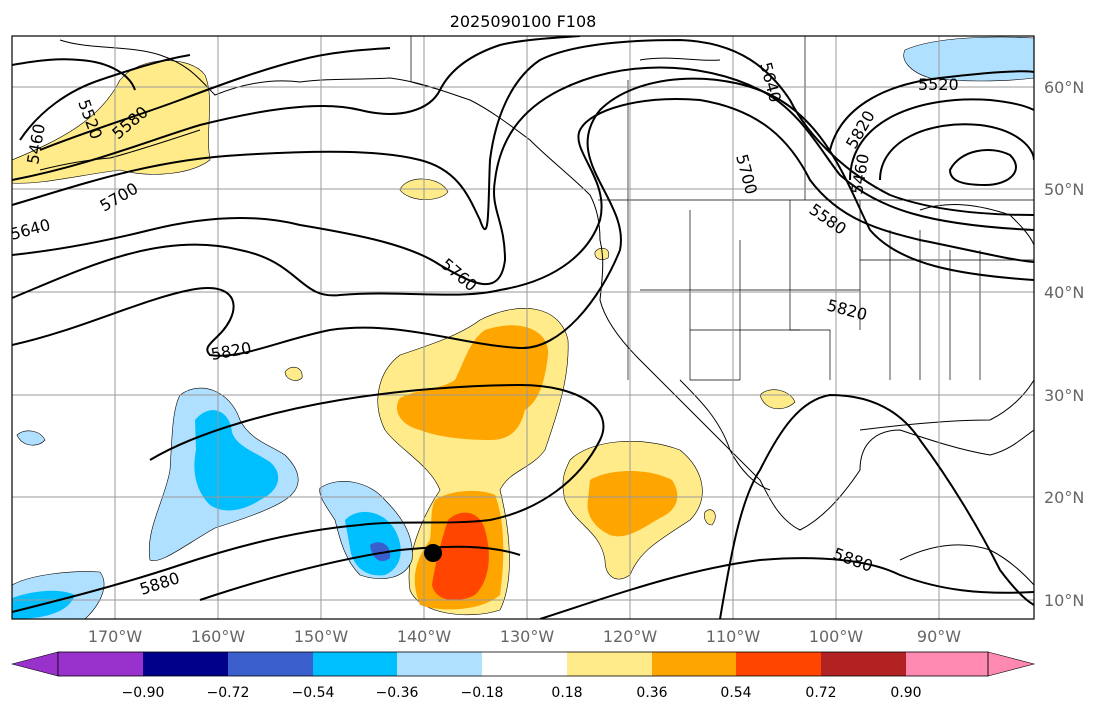 Image resolution: width=1105 pixels, height=716 pixels. What do you see at coordinates (313, 693) in the screenshot?
I see `colorbar-tick: −0.54` at bounding box center [313, 693].